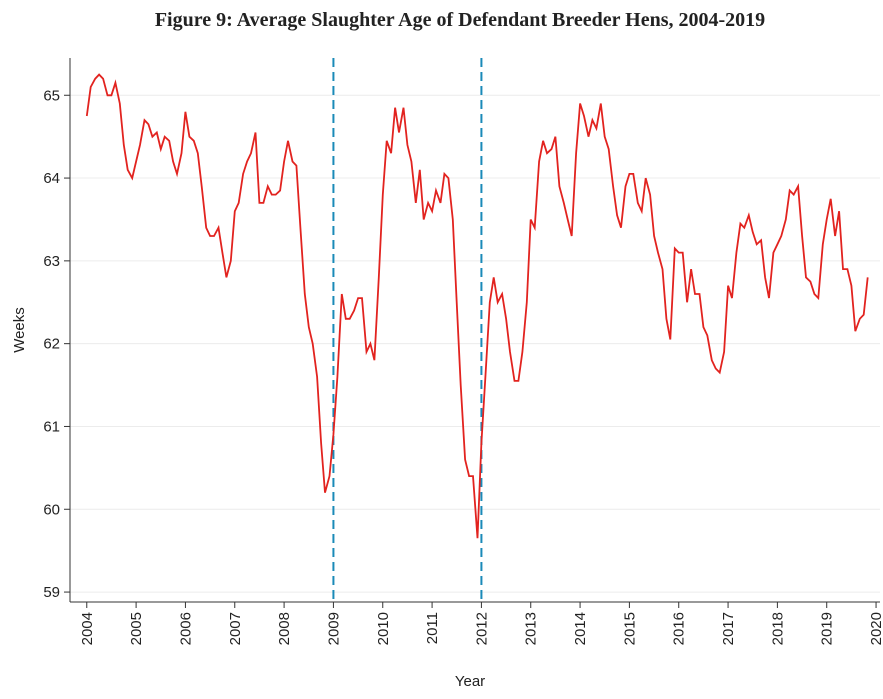 The image size is (883, 699). What do you see at coordinates (51, 178) in the screenshot?
I see `y-tick-label: 64` at bounding box center [51, 178].